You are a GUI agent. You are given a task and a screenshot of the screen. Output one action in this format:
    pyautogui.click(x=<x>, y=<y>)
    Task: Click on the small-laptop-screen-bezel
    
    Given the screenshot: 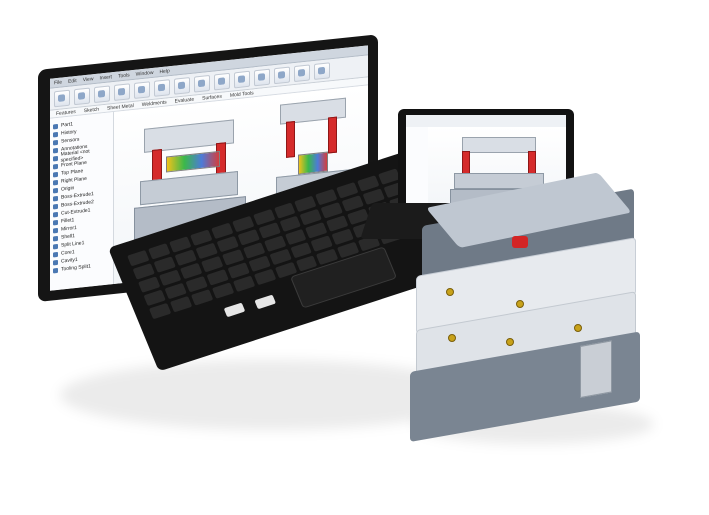 What is the action you would take?
    pyautogui.click(x=486, y=166)
    